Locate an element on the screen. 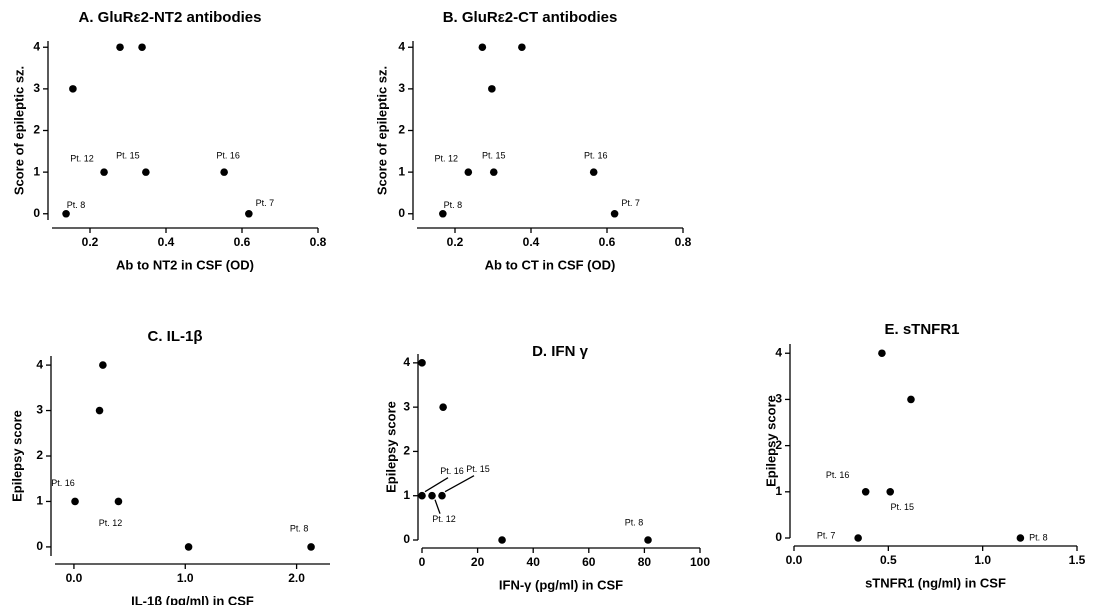 The height and width of the screenshot is (605, 1100). x-tick-label: 80 is located at coordinates (645, 562).